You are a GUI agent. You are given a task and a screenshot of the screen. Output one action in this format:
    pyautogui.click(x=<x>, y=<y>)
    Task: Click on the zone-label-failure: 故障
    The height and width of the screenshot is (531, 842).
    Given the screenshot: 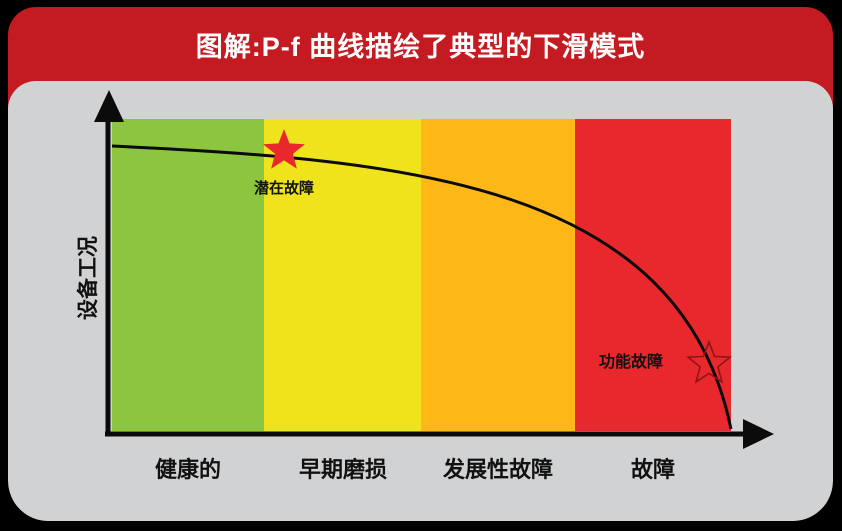 What is the action you would take?
    pyautogui.click(x=652, y=469)
    